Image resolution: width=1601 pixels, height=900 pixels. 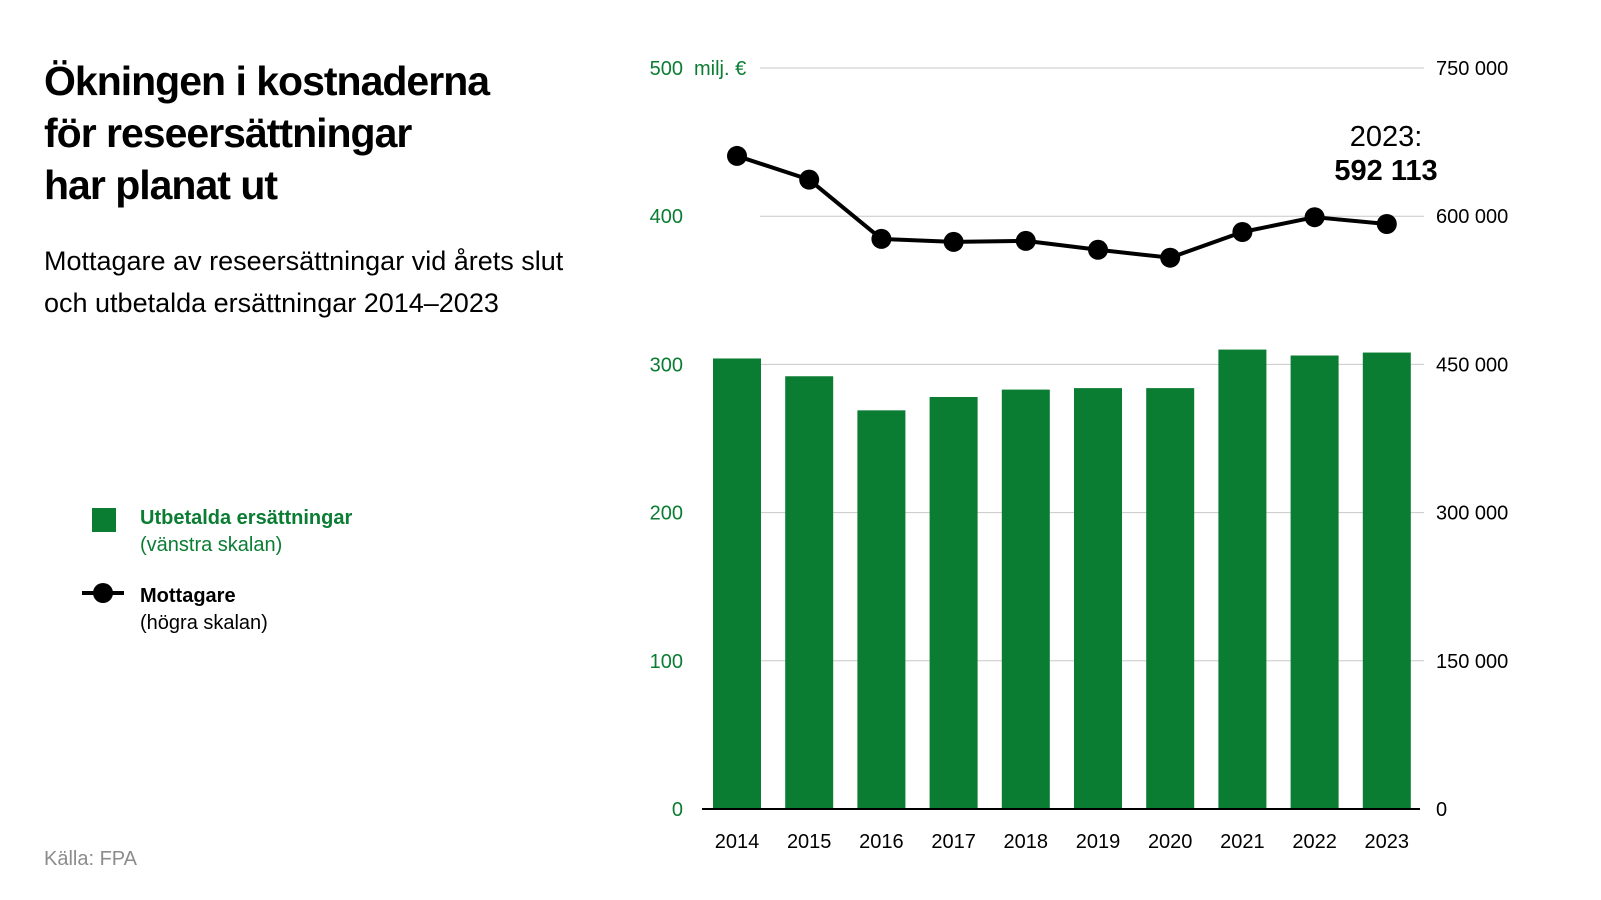 I want to click on line-series, so click(x=1061, y=207).